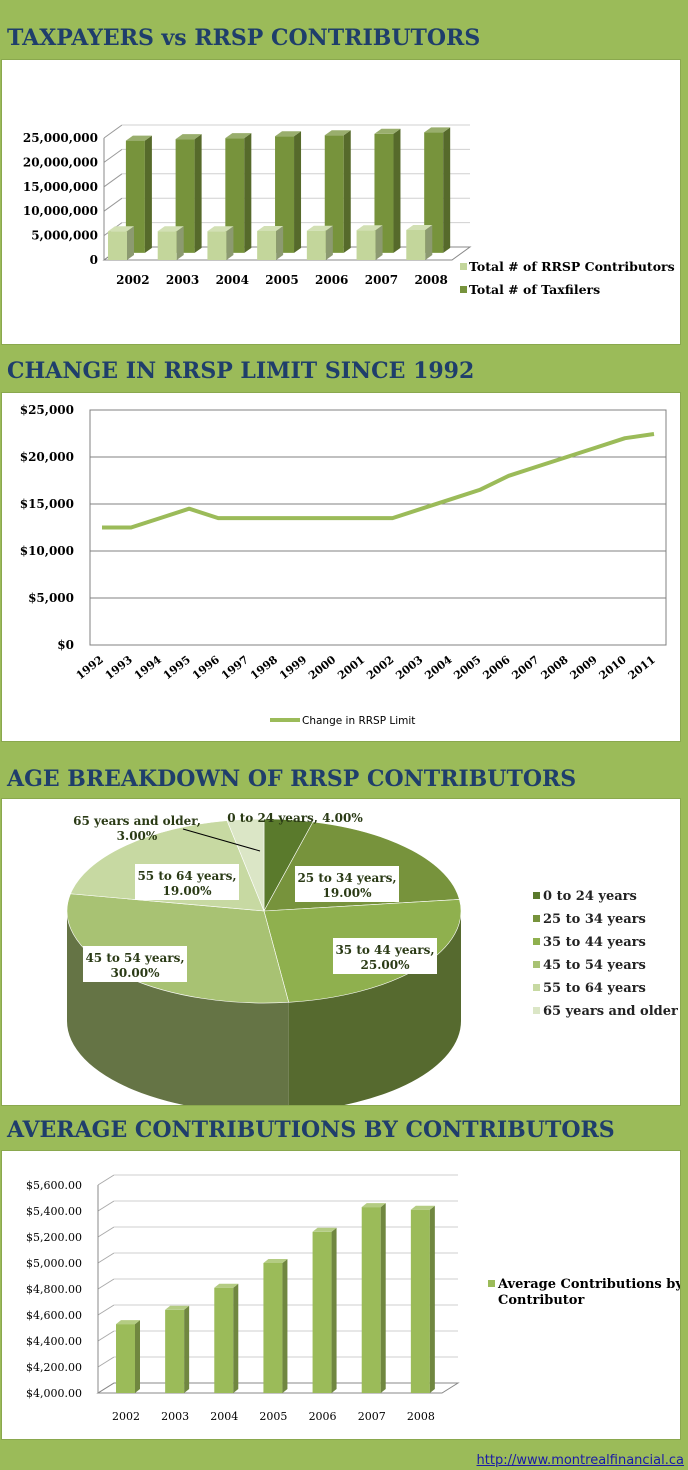 The height and width of the screenshot is (1470, 688). What do you see at coordinates (54, 1263) in the screenshot?
I see `y-tick-label: $5,000.00` at bounding box center [54, 1263].